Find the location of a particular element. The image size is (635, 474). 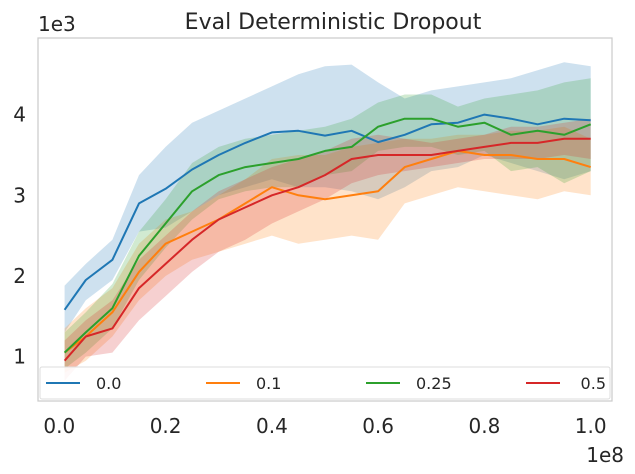

y-tick-label: 1 is located at coordinates (19, 357).